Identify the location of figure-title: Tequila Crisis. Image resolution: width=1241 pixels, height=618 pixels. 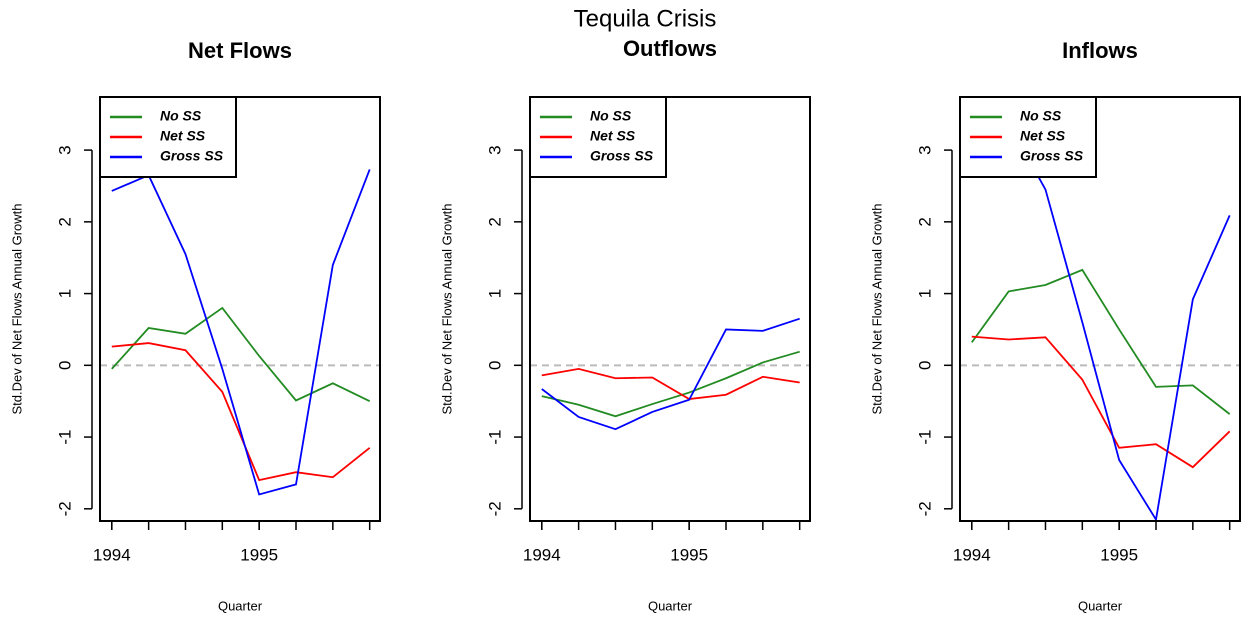
(645, 18).